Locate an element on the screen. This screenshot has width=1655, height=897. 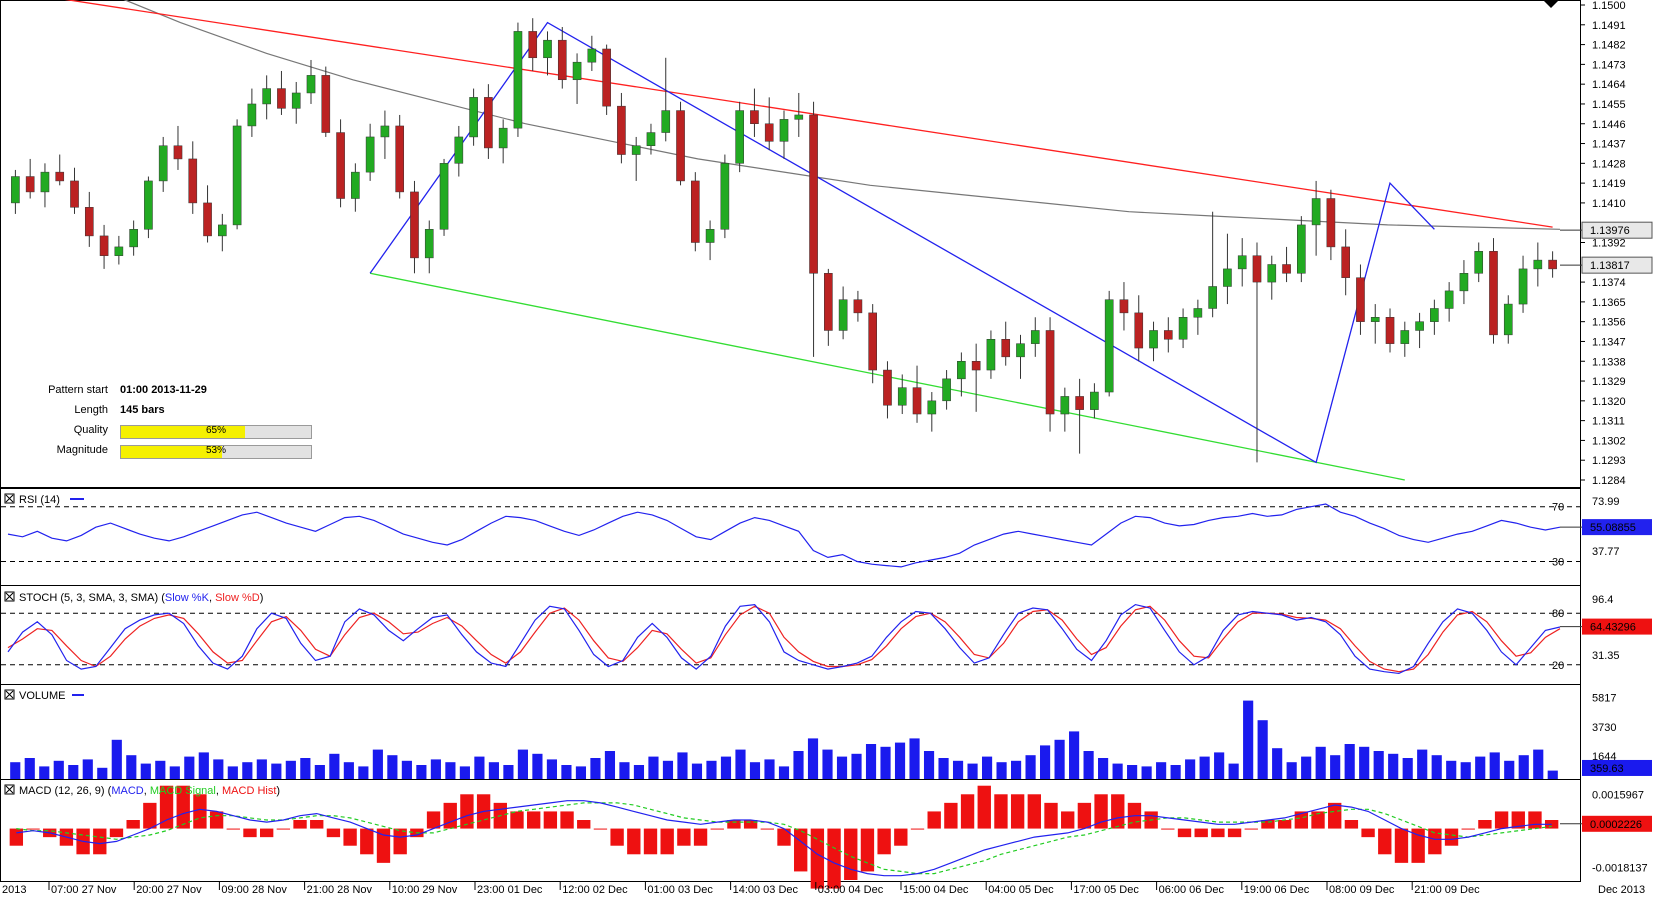
stoch-k-line is located at coordinates (784, 639).